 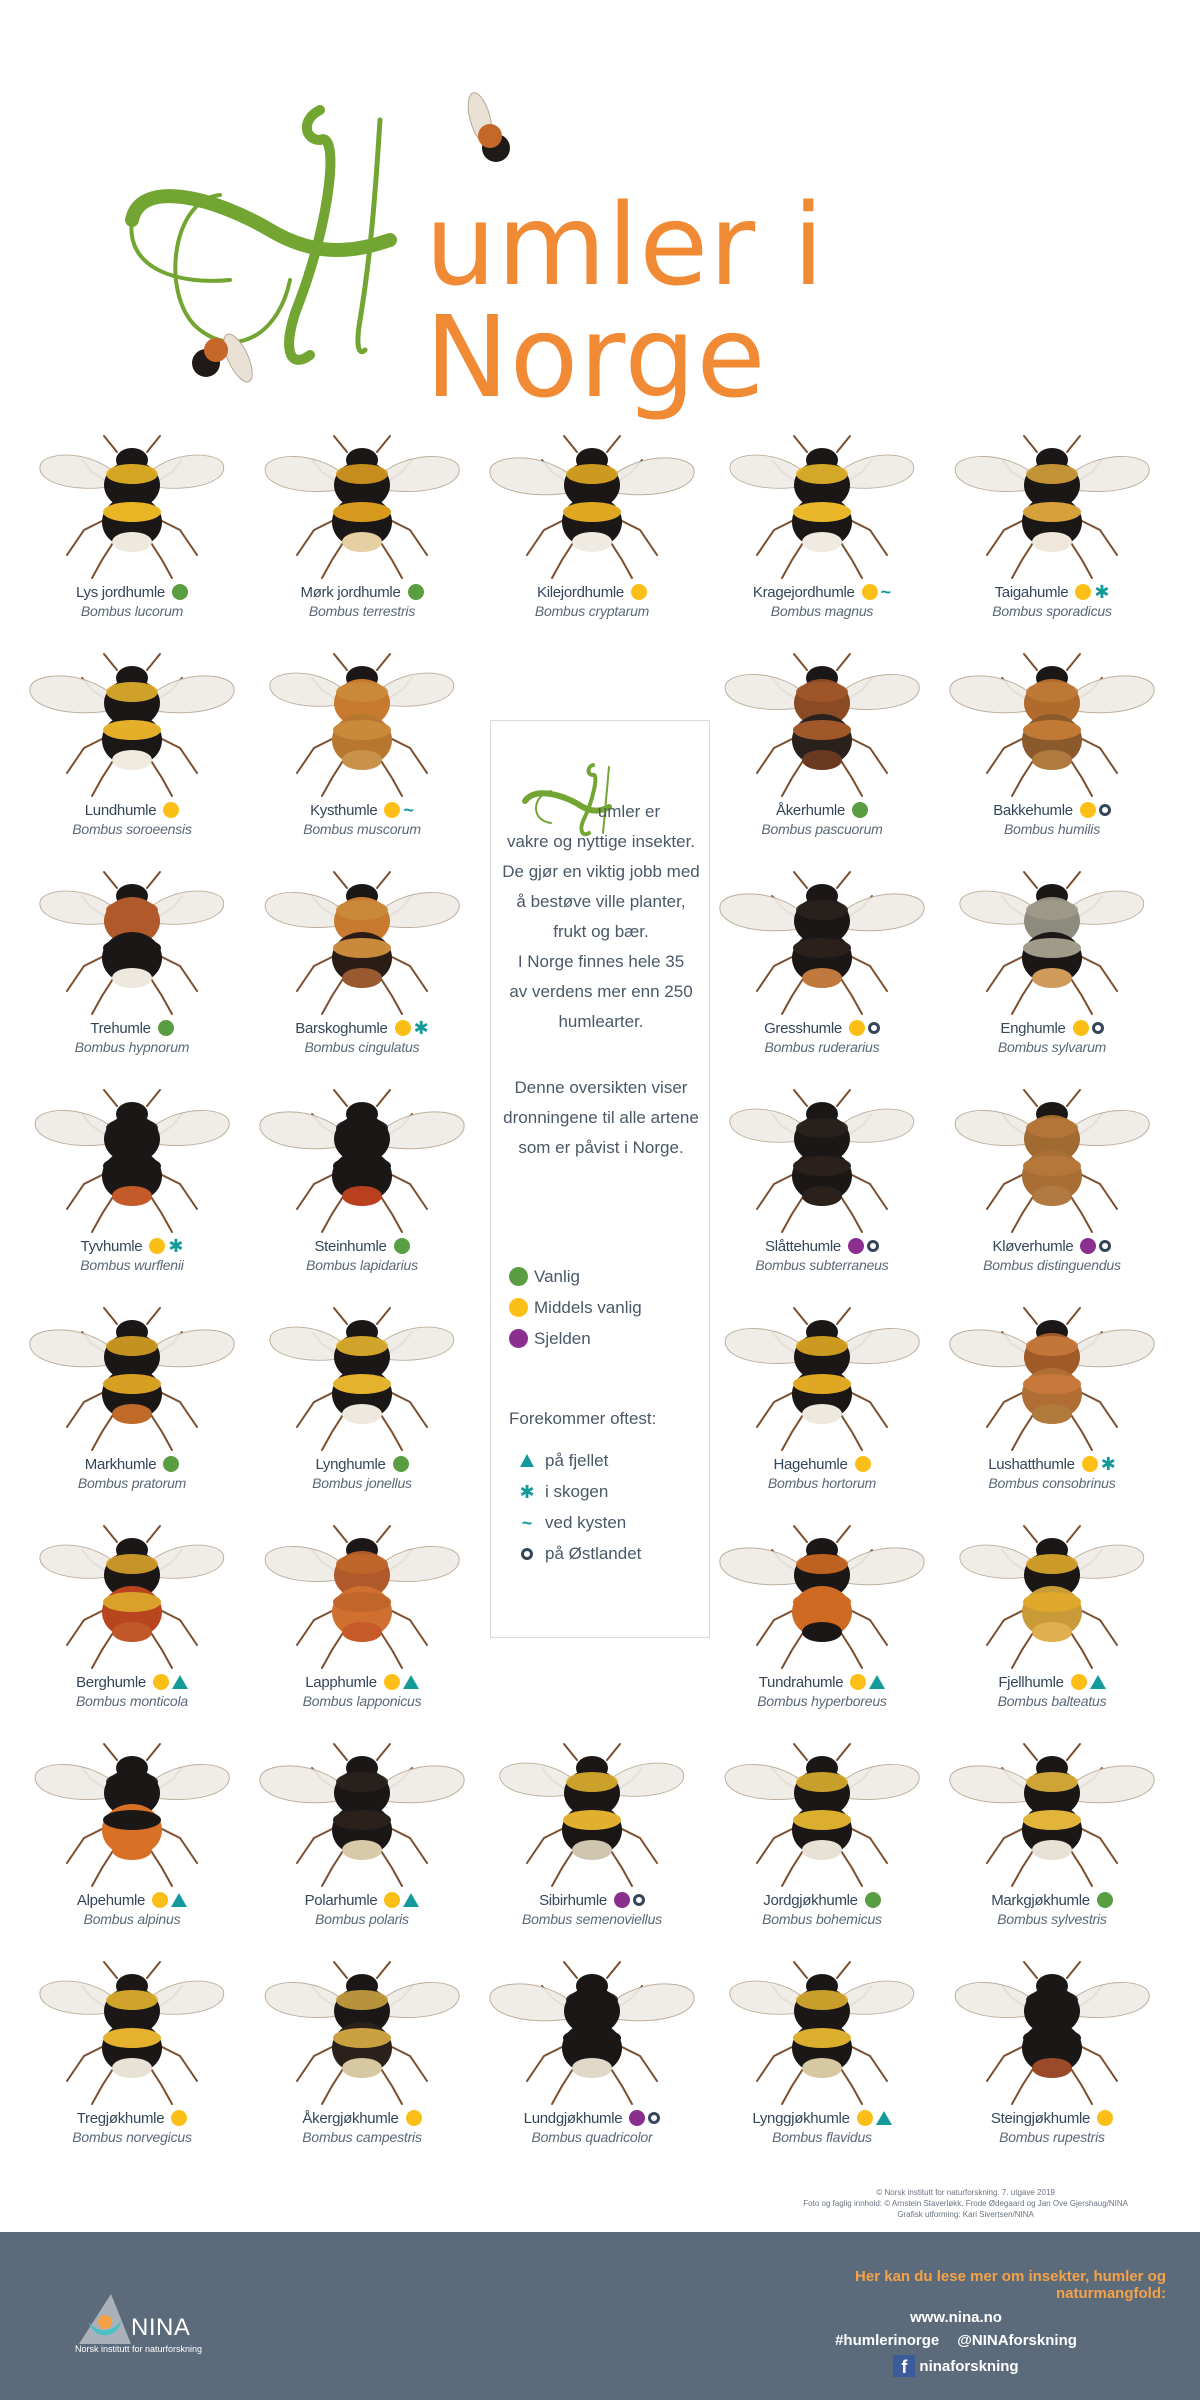 What do you see at coordinates (575, 1276) in the screenshot?
I see `legend-vanlig: Vanlig` at bounding box center [575, 1276].